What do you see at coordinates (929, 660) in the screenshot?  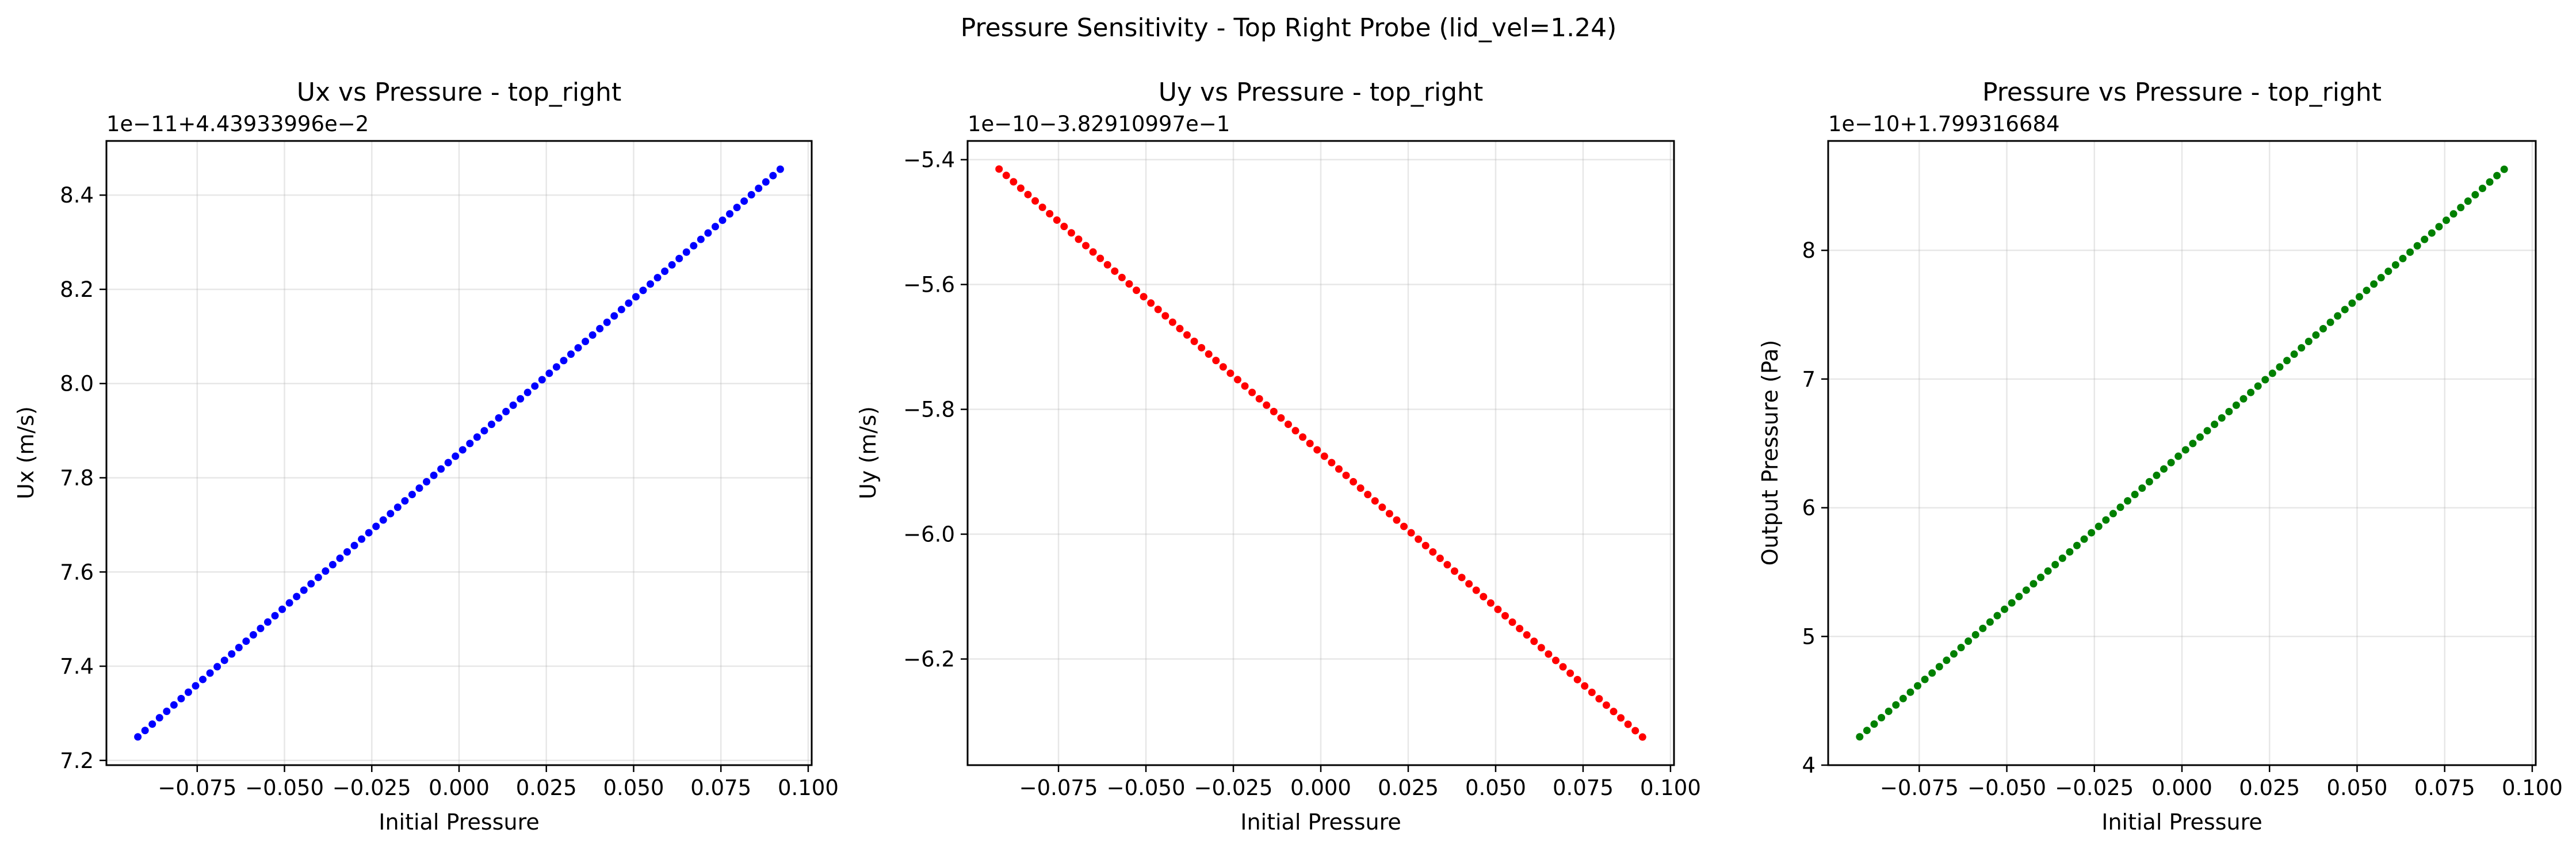 I see `panel-uy-ytick-label: −6.2` at bounding box center [929, 660].